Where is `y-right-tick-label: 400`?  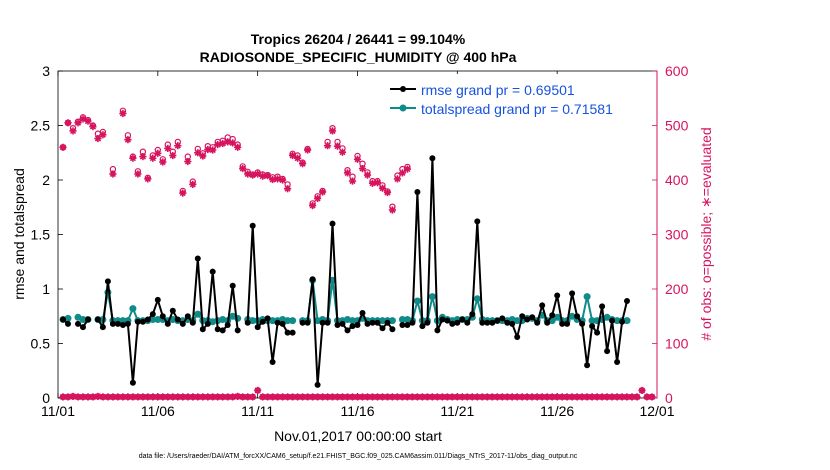 y-right-tick-label: 400 is located at coordinates (677, 180).